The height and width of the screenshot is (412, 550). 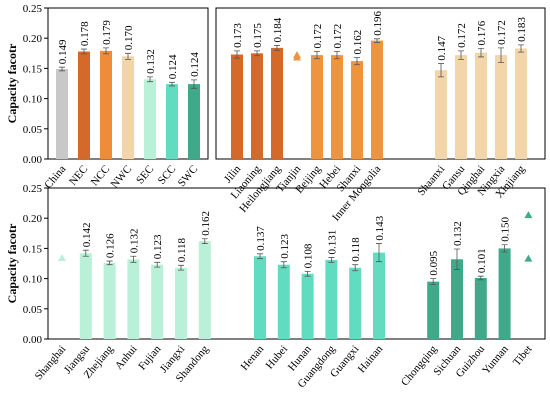 I want to click on value-label: 0.176, so click(x=482, y=32).